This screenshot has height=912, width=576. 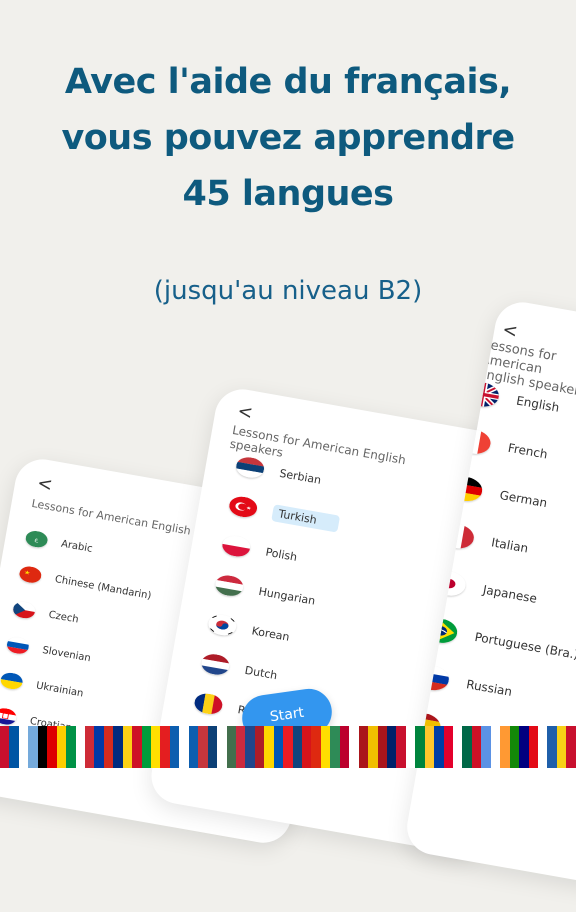 I want to click on arabic-flag-icon: ع, so click(x=36, y=539).